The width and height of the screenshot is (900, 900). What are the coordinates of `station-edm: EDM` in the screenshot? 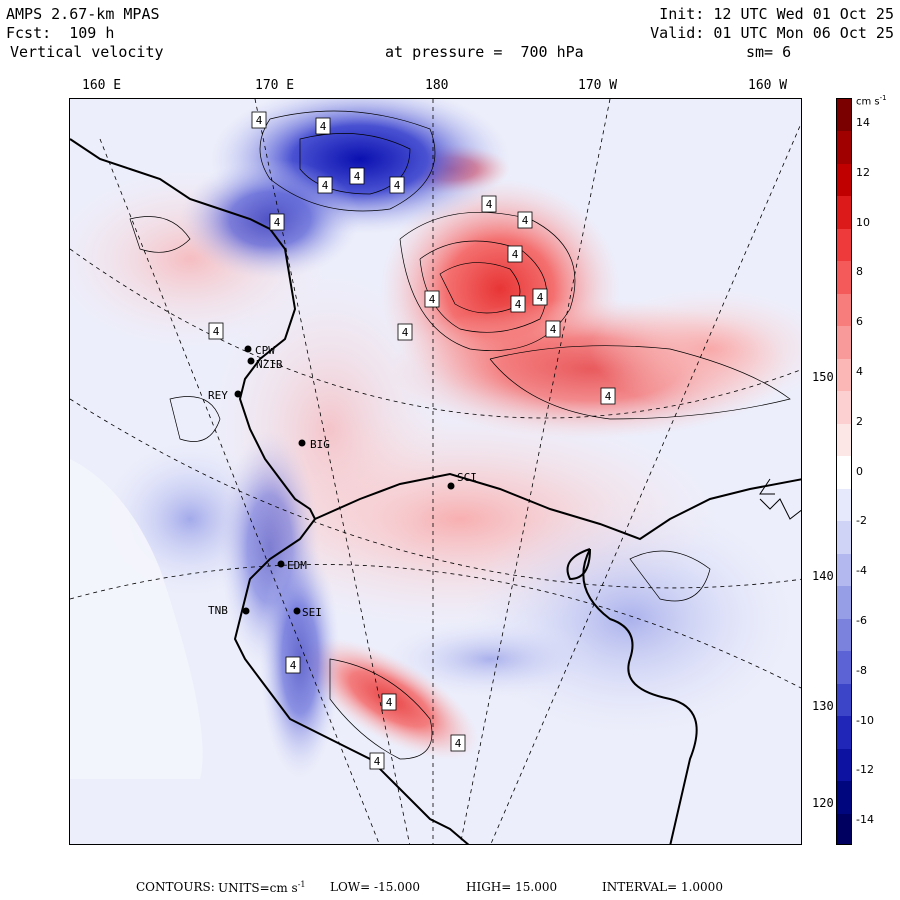 It's located at (292, 565).